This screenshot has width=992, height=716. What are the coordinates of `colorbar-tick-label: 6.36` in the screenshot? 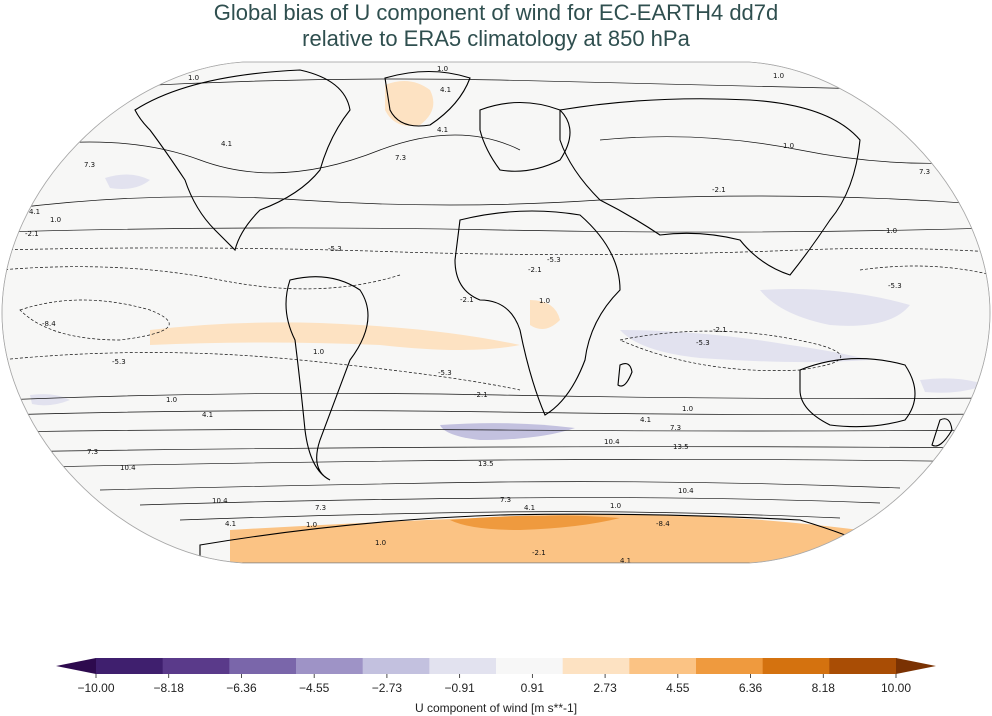 It's located at (751, 688).